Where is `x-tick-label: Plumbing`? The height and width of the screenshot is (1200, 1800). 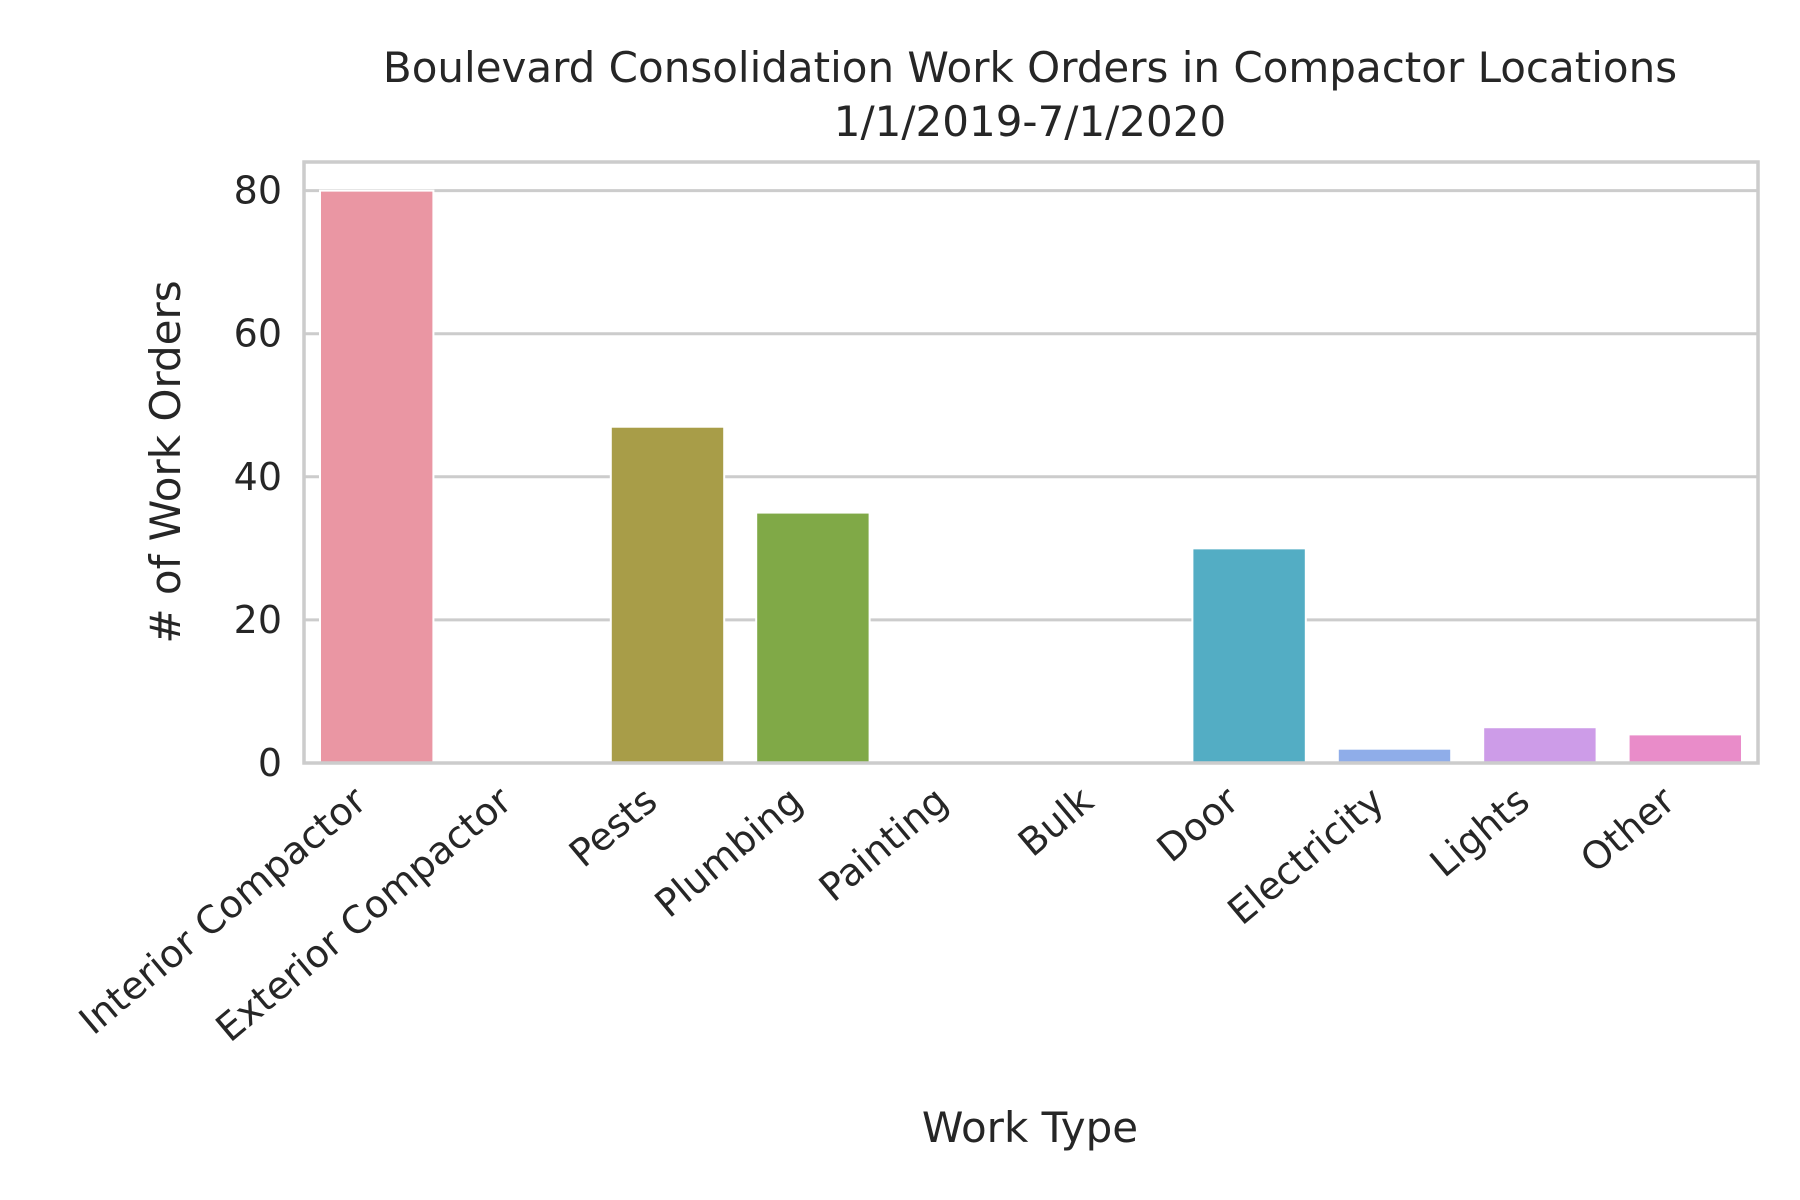 x-tick-label: Plumbing is located at coordinates (728, 852).